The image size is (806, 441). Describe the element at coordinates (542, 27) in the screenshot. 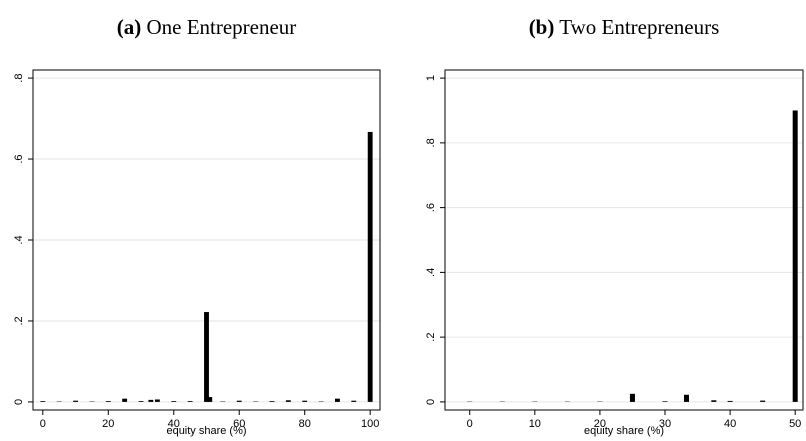

I see `panel-label: (b)` at that location.